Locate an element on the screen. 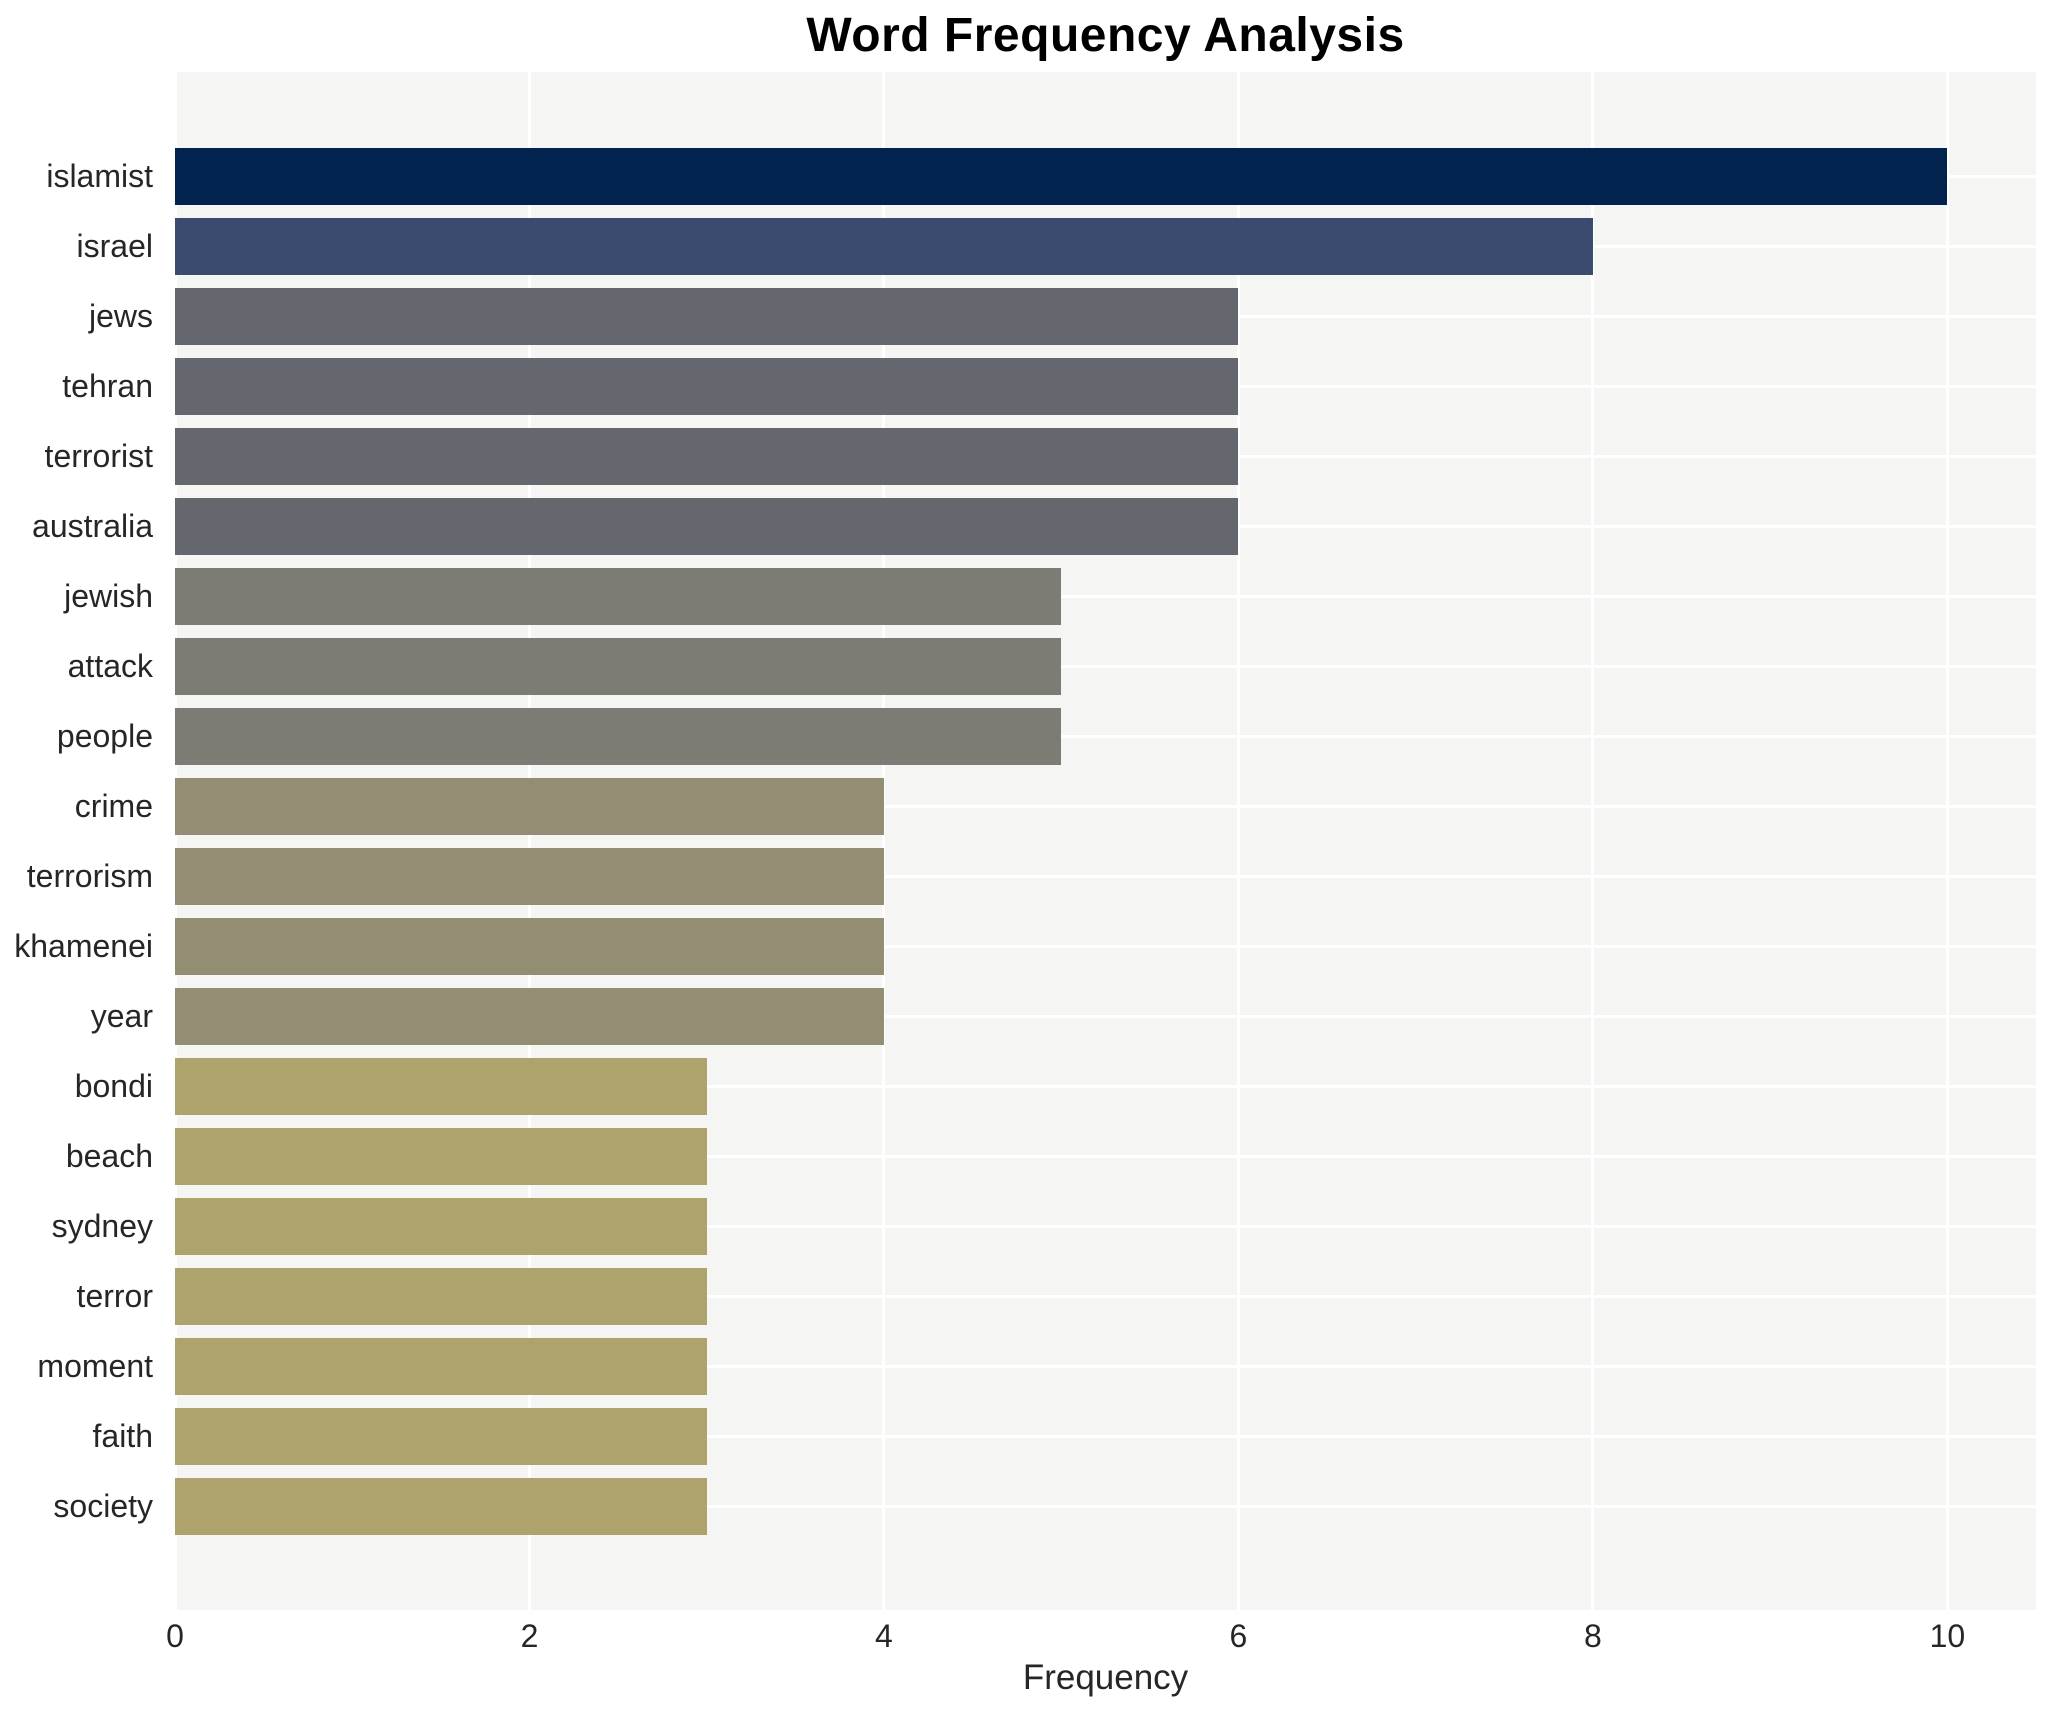 The image size is (2054, 1710). bar-society is located at coordinates (441, 1506).